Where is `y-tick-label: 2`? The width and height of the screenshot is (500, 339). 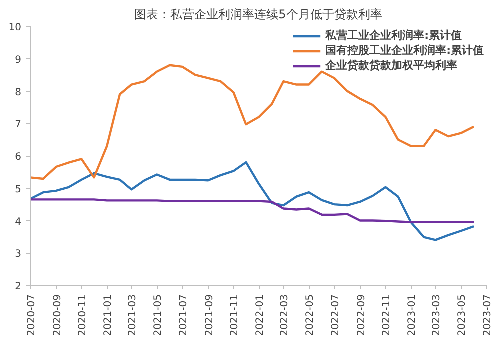 y-tick-label: 2 is located at coordinates (18, 287).